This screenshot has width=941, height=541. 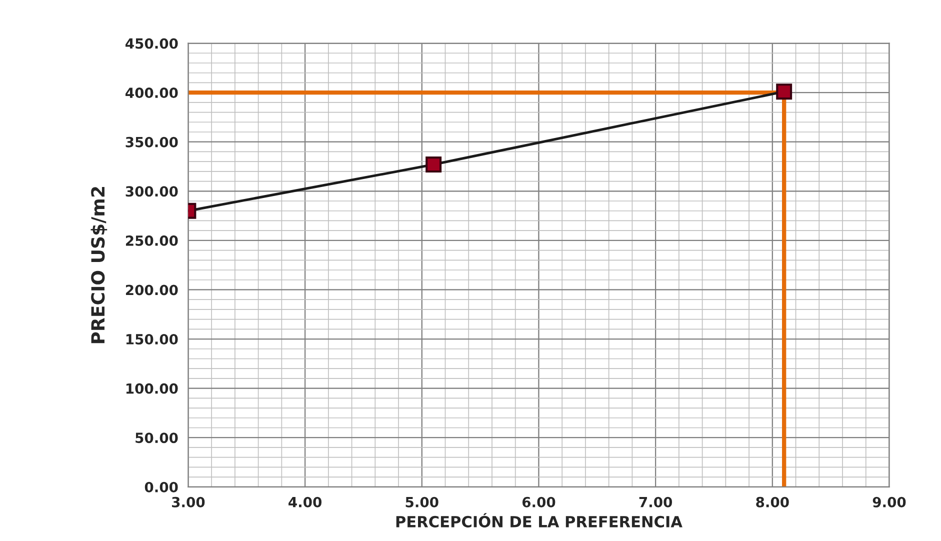 I want to click on y-tick-label: 300.00, so click(x=152, y=191).